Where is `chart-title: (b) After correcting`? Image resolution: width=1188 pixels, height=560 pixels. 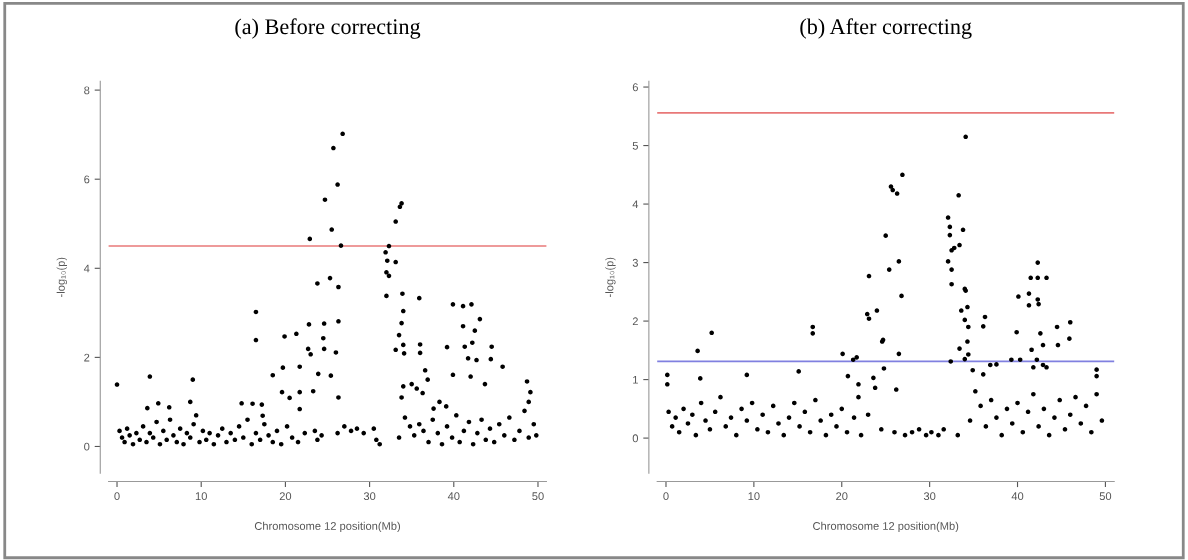
chart-title: (b) After correcting is located at coordinates (886, 28).